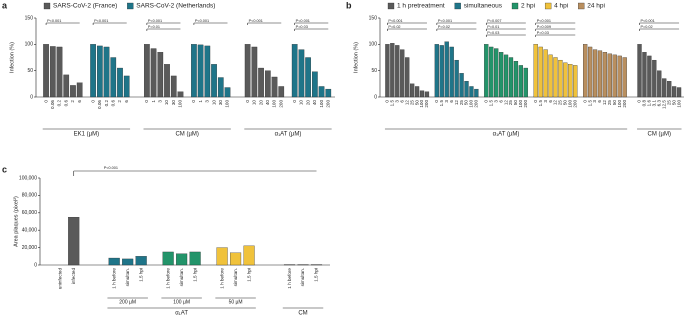 This screenshot has height=330, width=685. What do you see at coordinates (649, 103) in the screenshot?
I see `x-tick-label: 1.6` at bounding box center [649, 103].